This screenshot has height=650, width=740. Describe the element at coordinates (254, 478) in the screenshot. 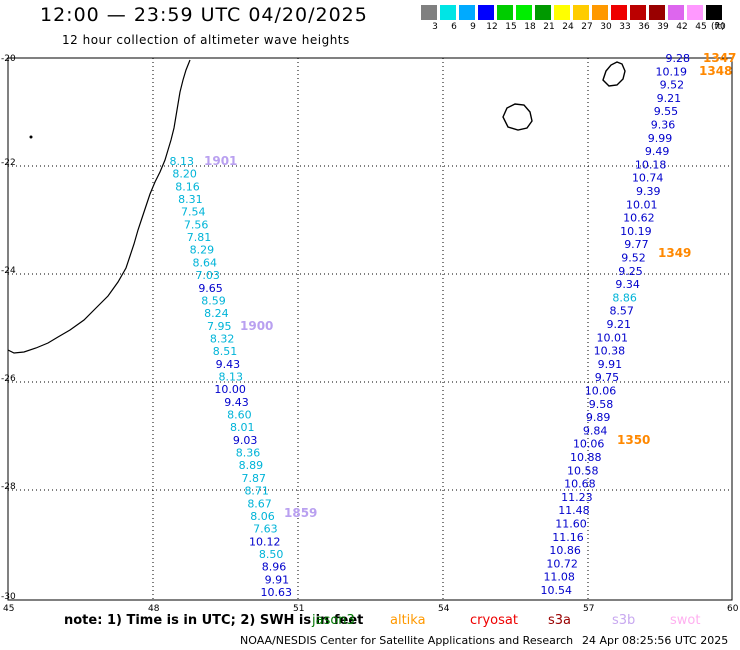

I see `wave-height-label: 7.87` at that location.